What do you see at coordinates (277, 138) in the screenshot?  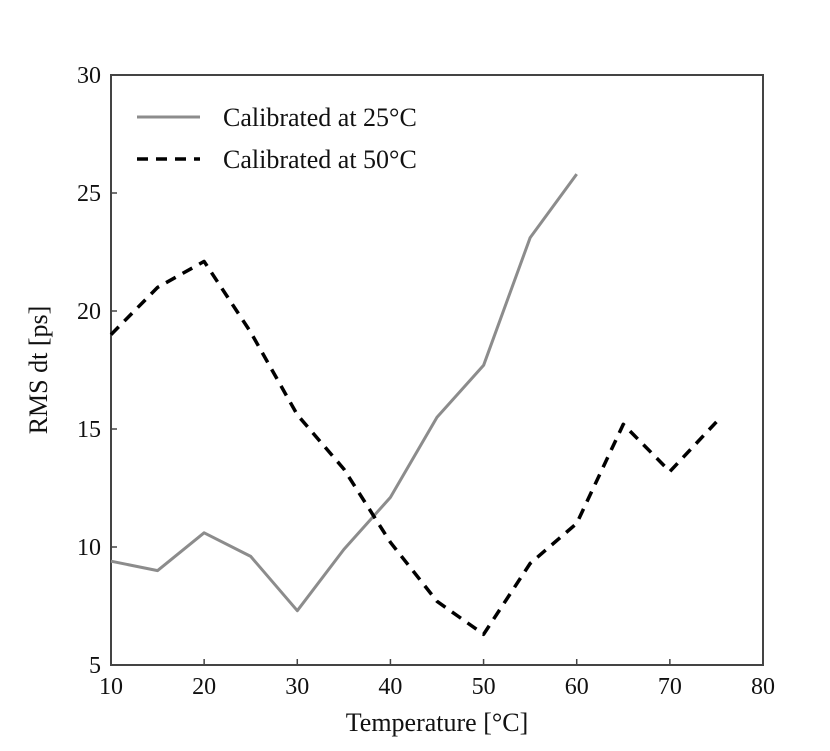 I see `legend: Calibrated at 25°C Calibrated at 50°C` at bounding box center [277, 138].